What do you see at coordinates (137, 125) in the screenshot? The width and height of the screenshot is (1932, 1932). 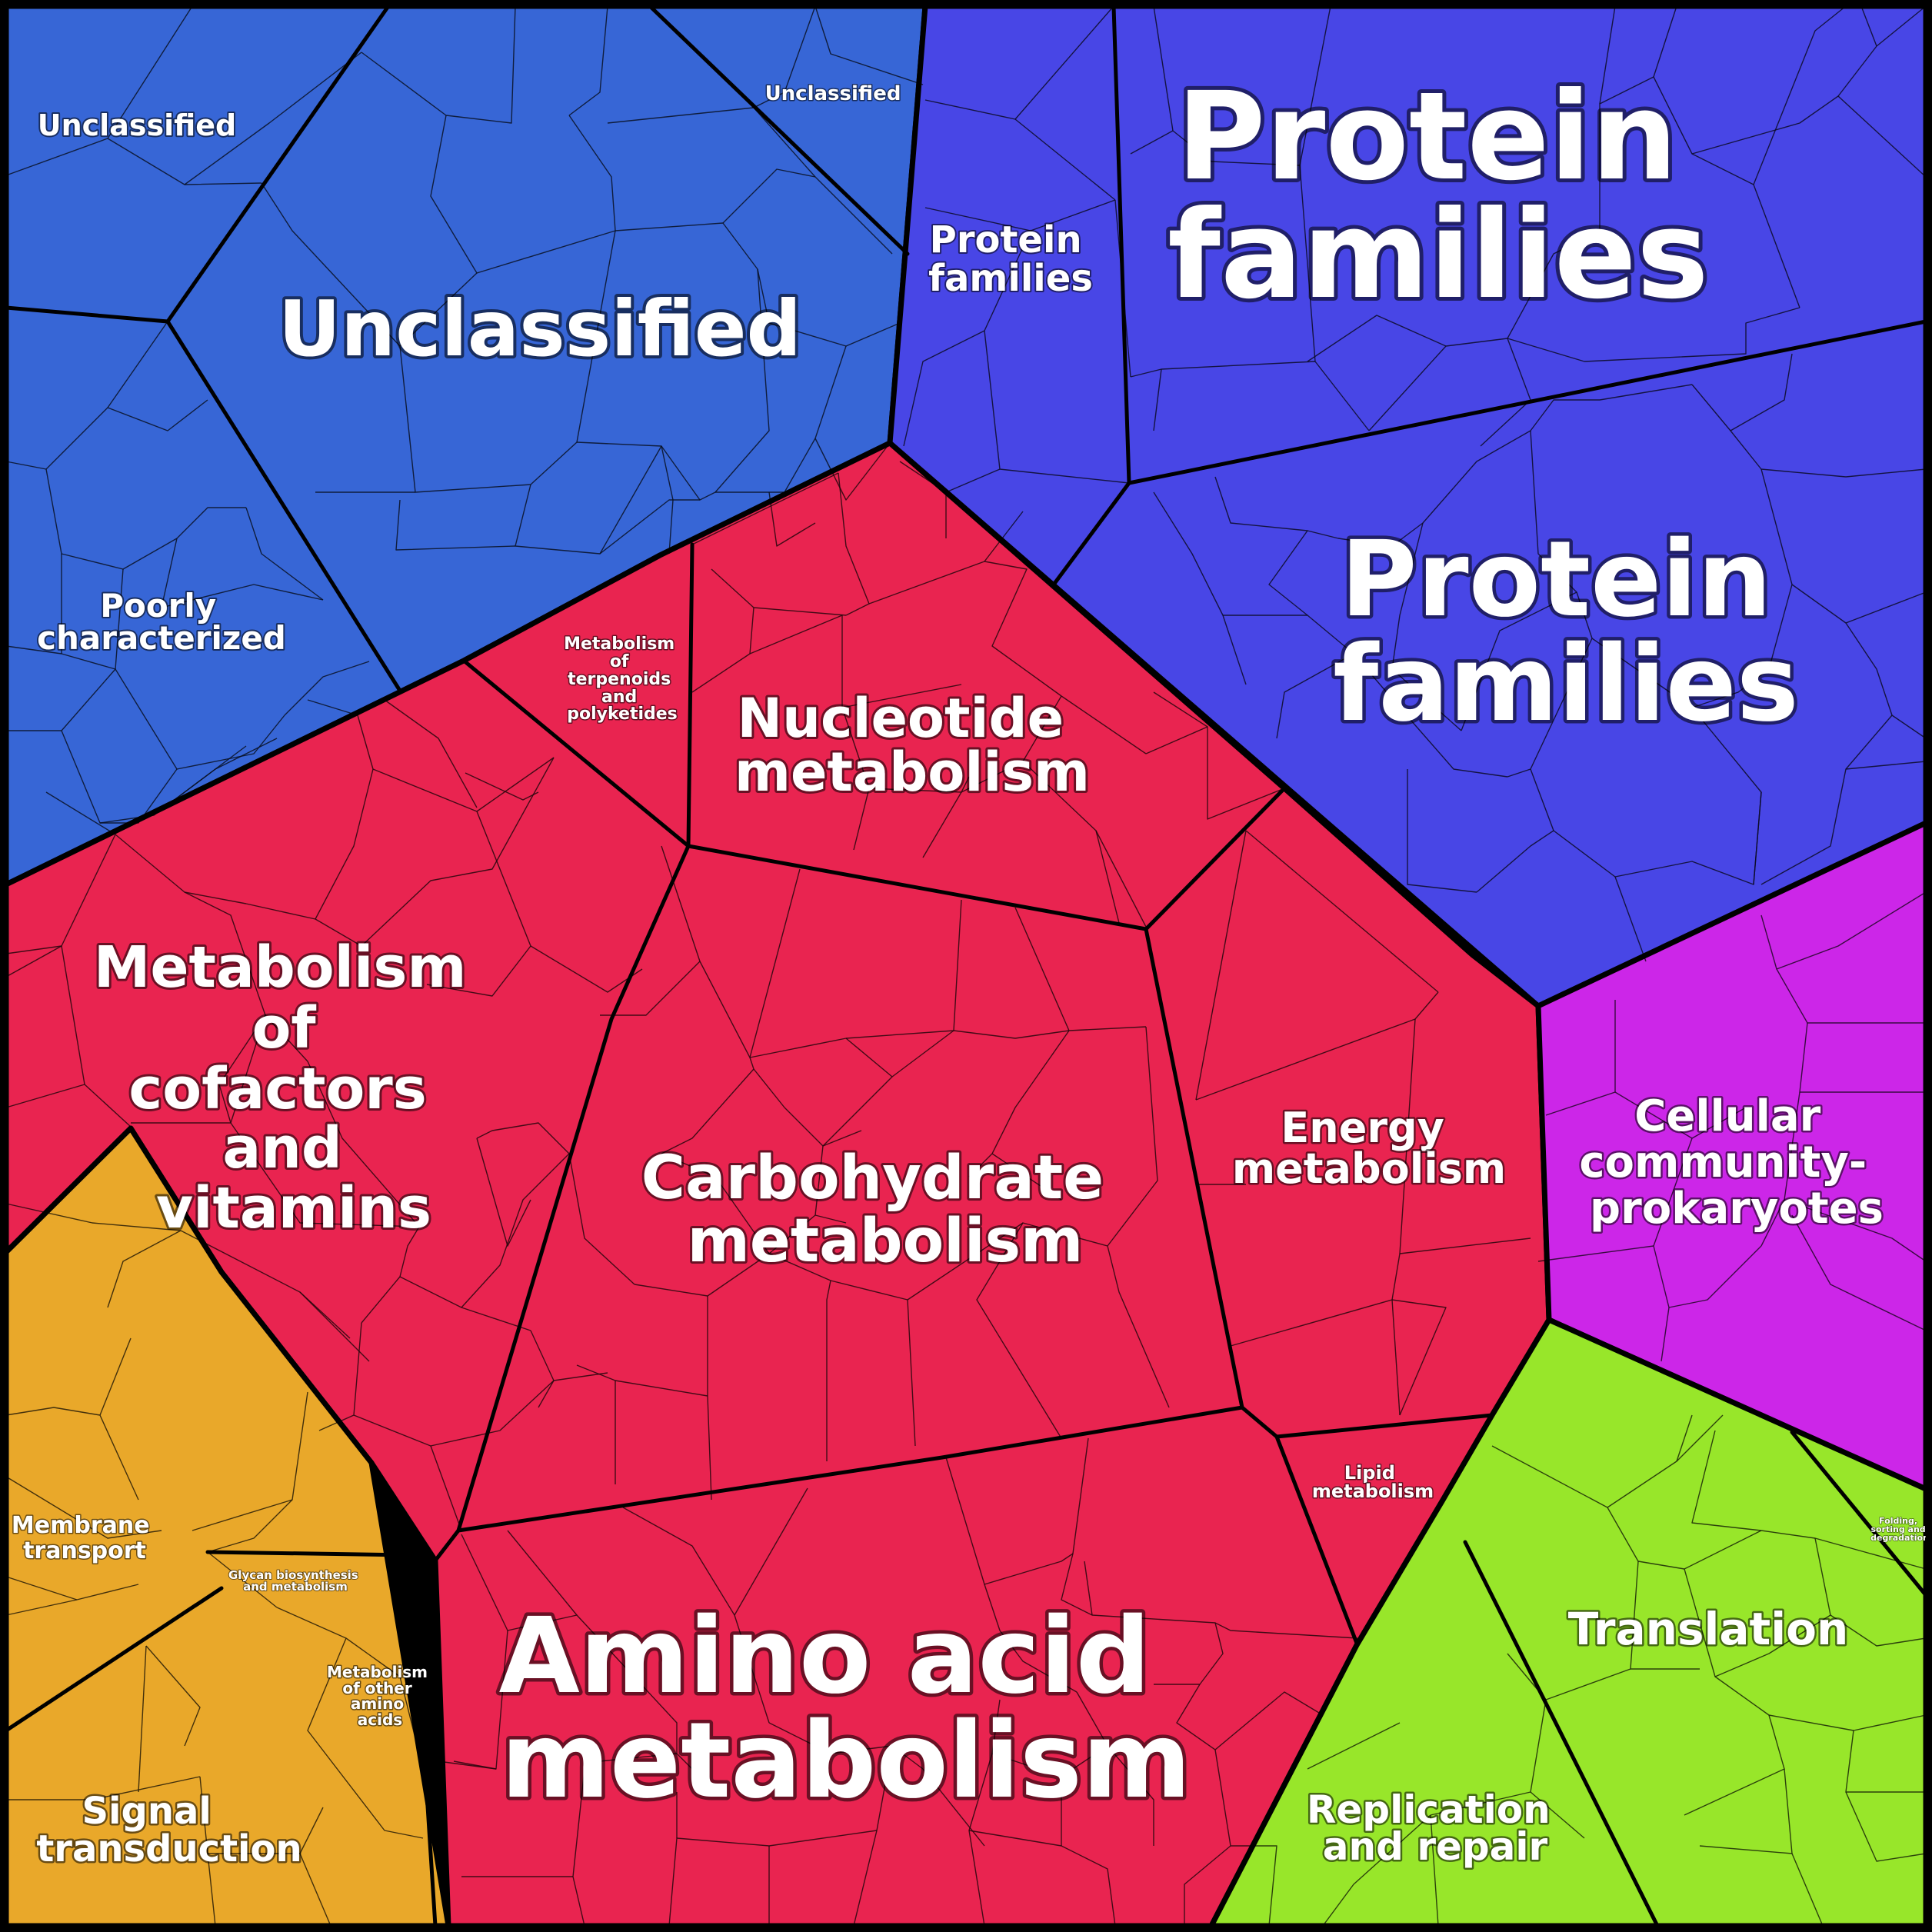 I see `label-unclassified-small-1: Unclassified` at bounding box center [137, 125].